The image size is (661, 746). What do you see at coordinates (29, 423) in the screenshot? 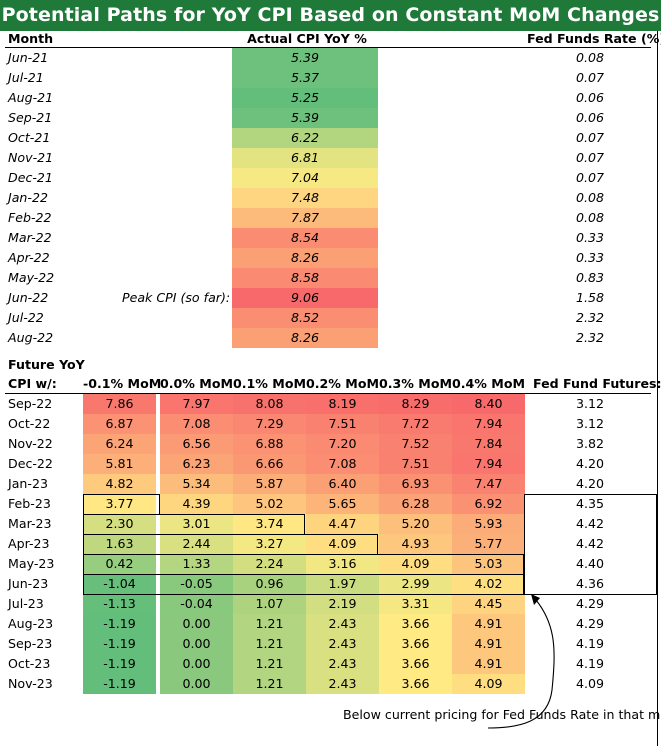
I see `future-month-label: Oct-22` at bounding box center [29, 423].